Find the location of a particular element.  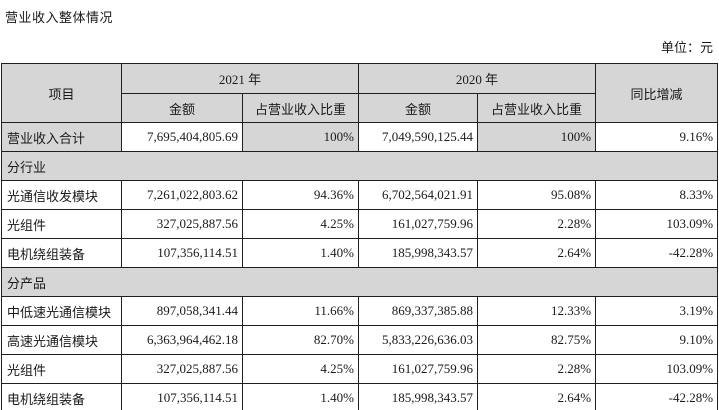

col-header-share-2020: 占营业收入比重 is located at coordinates (537, 108).